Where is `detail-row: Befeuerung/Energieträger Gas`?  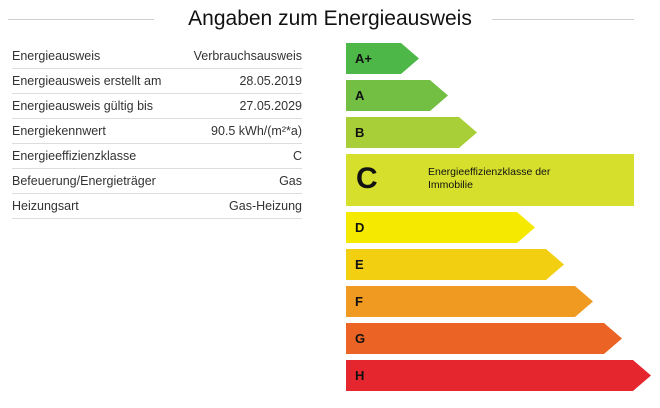
detail-row: Befeuerung/Energieträger Gas is located at coordinates (157, 181).